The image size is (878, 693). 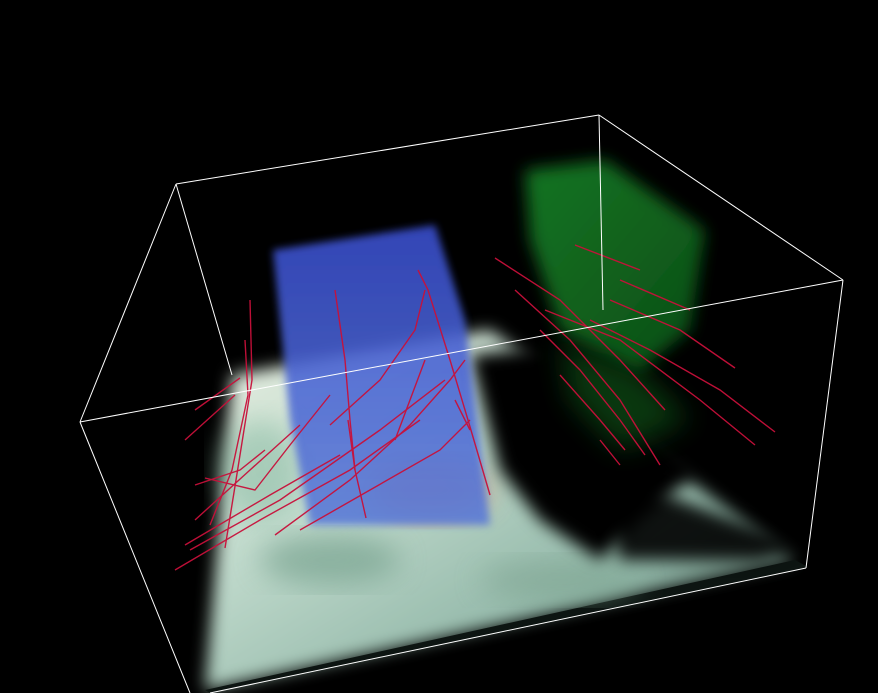 What do you see at coordinates (635, 452) in the screenshot?
I see `dark-region` at bounding box center [635, 452].